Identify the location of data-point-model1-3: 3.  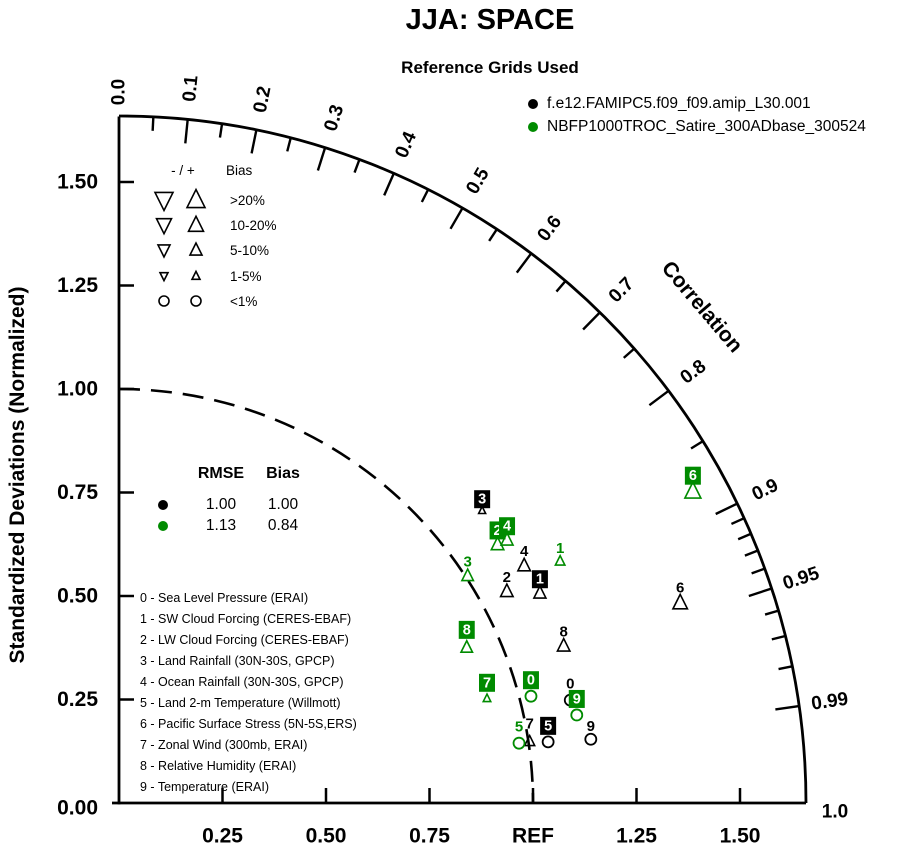
(482, 502).